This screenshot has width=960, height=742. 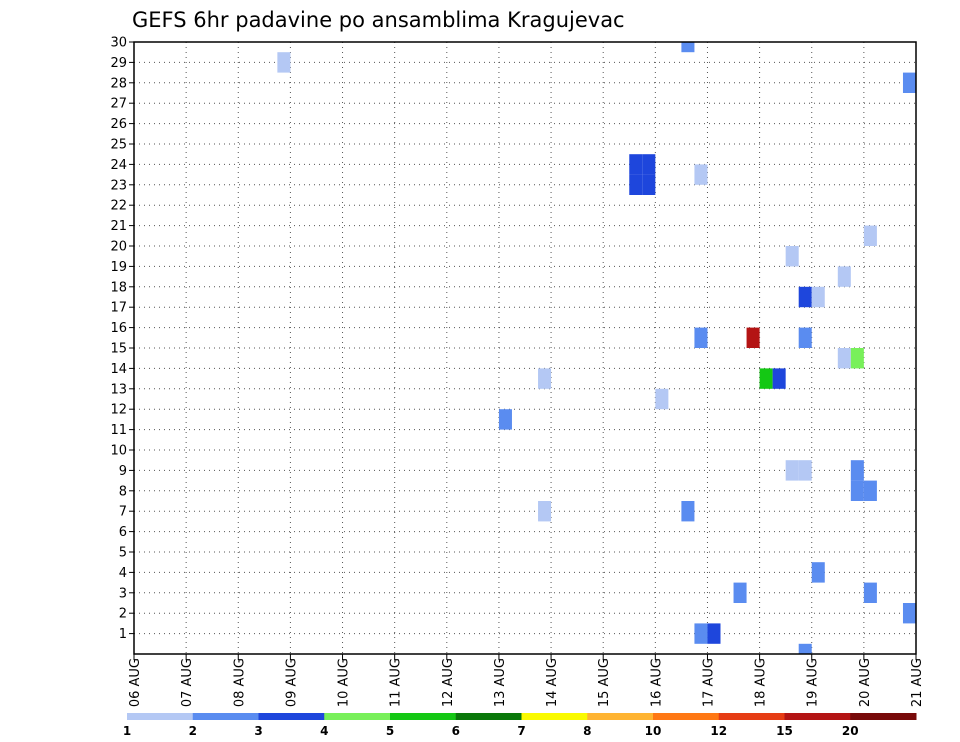 I want to click on y-tick-label: 18, so click(x=118, y=287).